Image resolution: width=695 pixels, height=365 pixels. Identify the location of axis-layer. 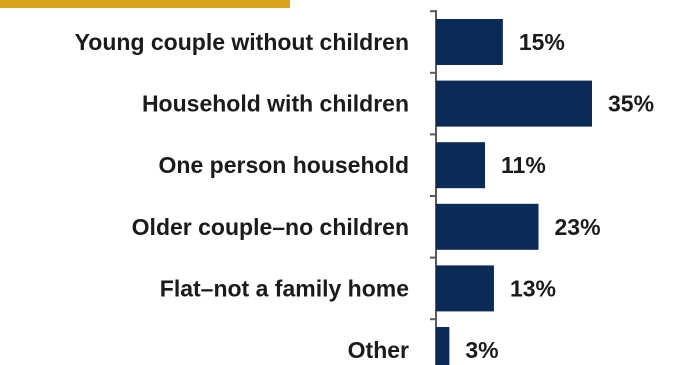
(433, 187).